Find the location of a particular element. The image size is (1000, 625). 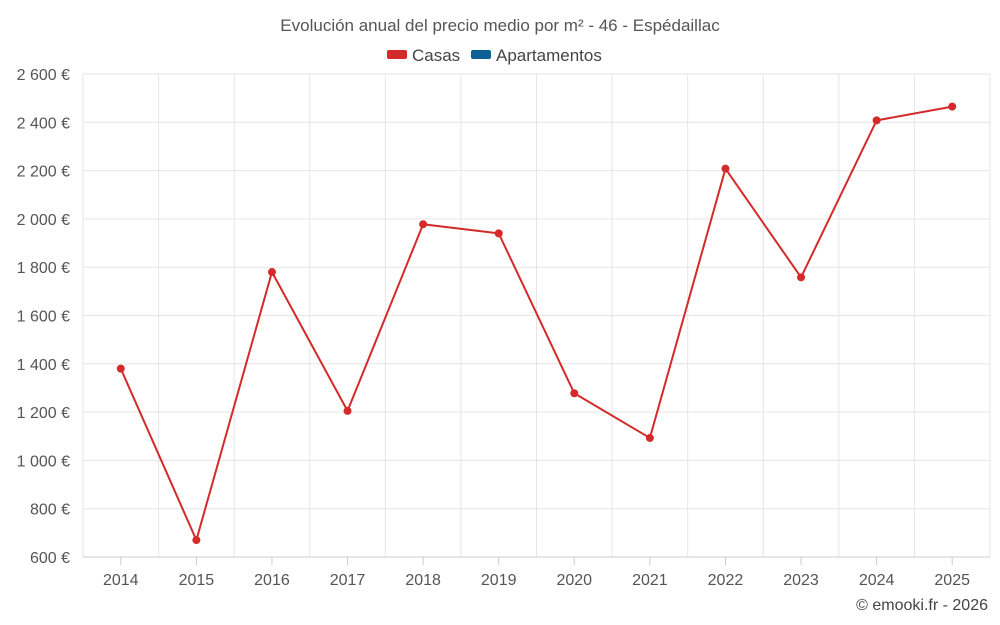

legend-swatch-casas is located at coordinates (397, 54).